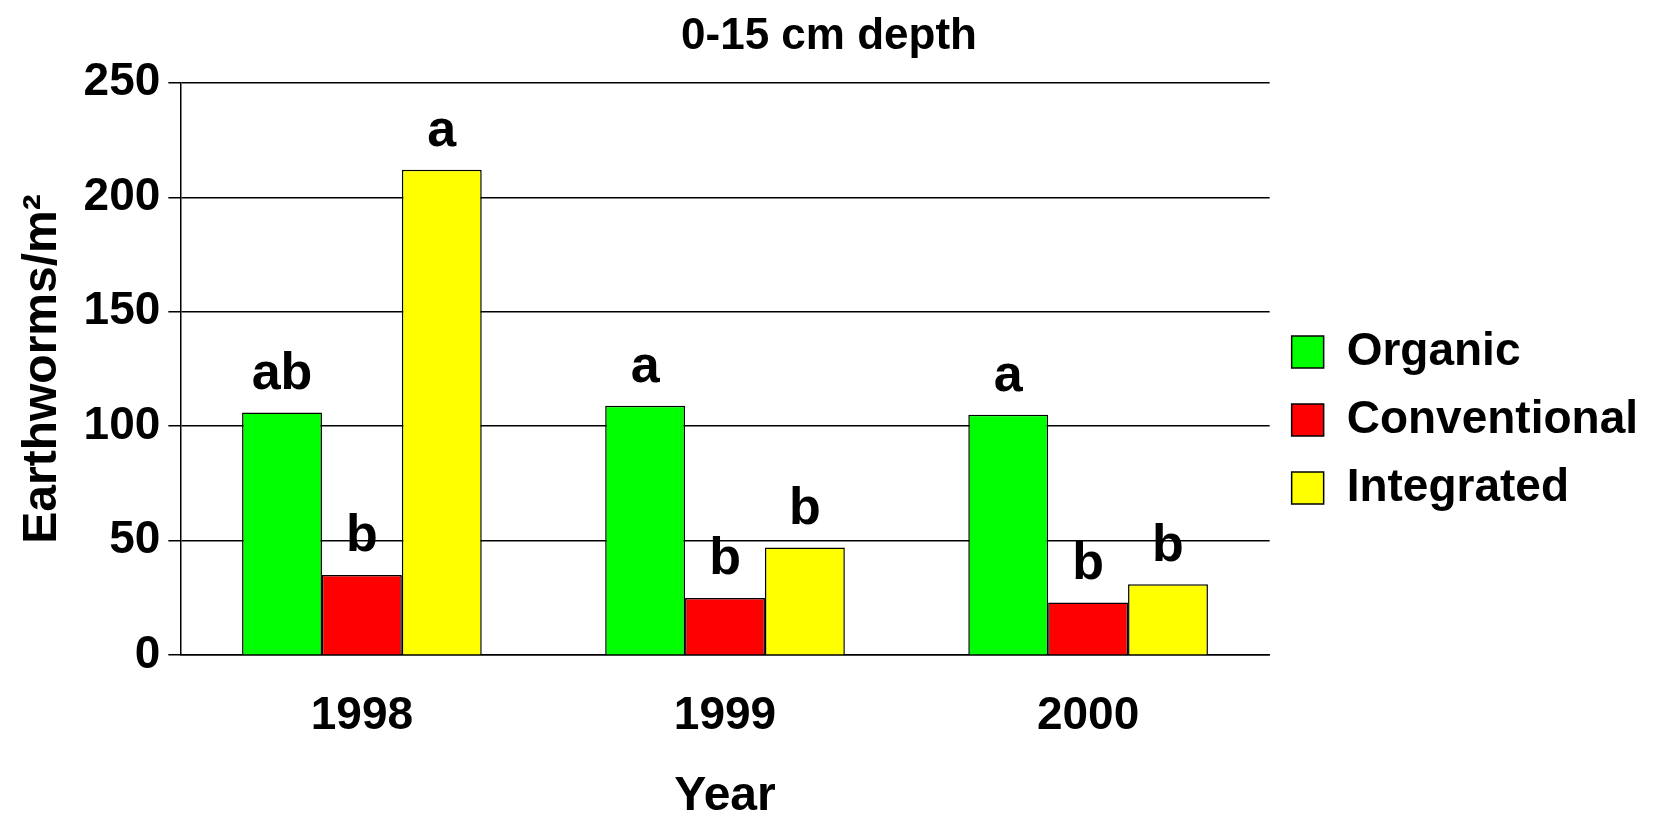 This screenshot has width=1658, height=840. What do you see at coordinates (122, 193) in the screenshot?
I see `y-tick-label: 200` at bounding box center [122, 193].